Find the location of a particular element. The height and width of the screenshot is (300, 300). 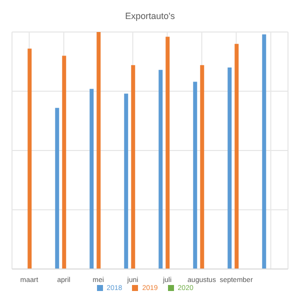

chart-title: Exportauto's is located at coordinates (150, 16).